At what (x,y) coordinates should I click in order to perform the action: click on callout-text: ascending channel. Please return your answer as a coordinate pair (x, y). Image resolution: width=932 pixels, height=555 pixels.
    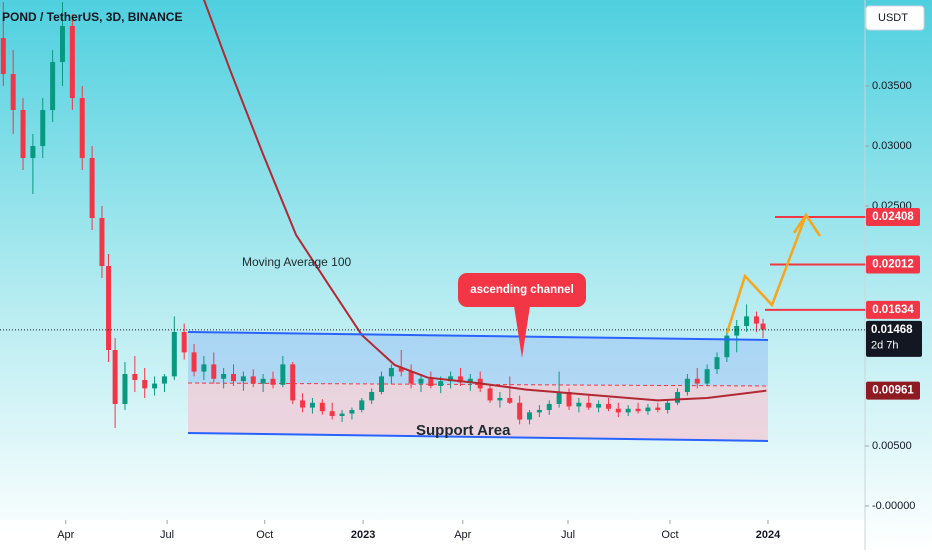
    Looking at the image, I should click on (522, 290).